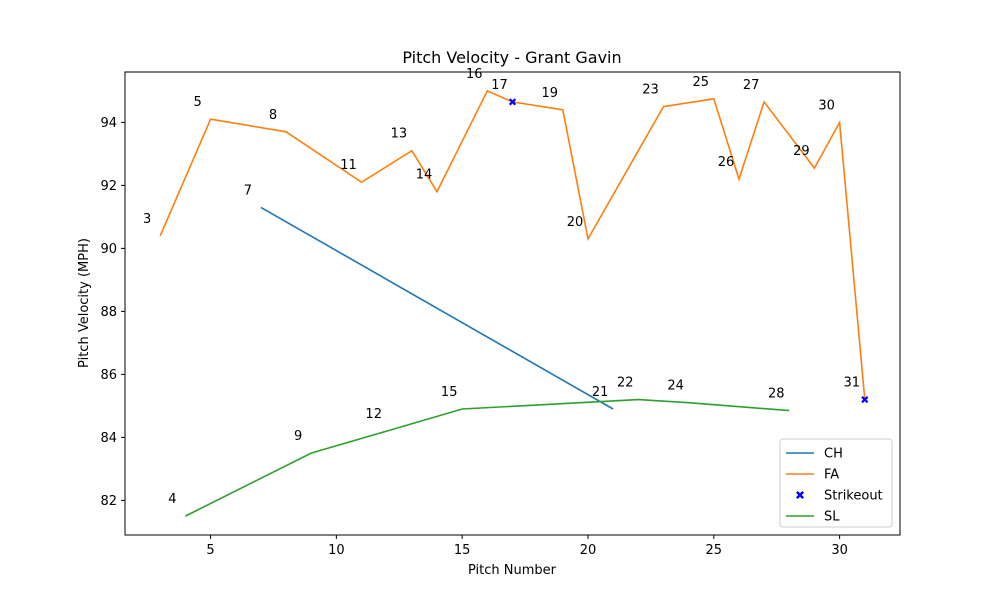 The width and height of the screenshot is (1000, 600). I want to click on point-label: 29, so click(801, 151).